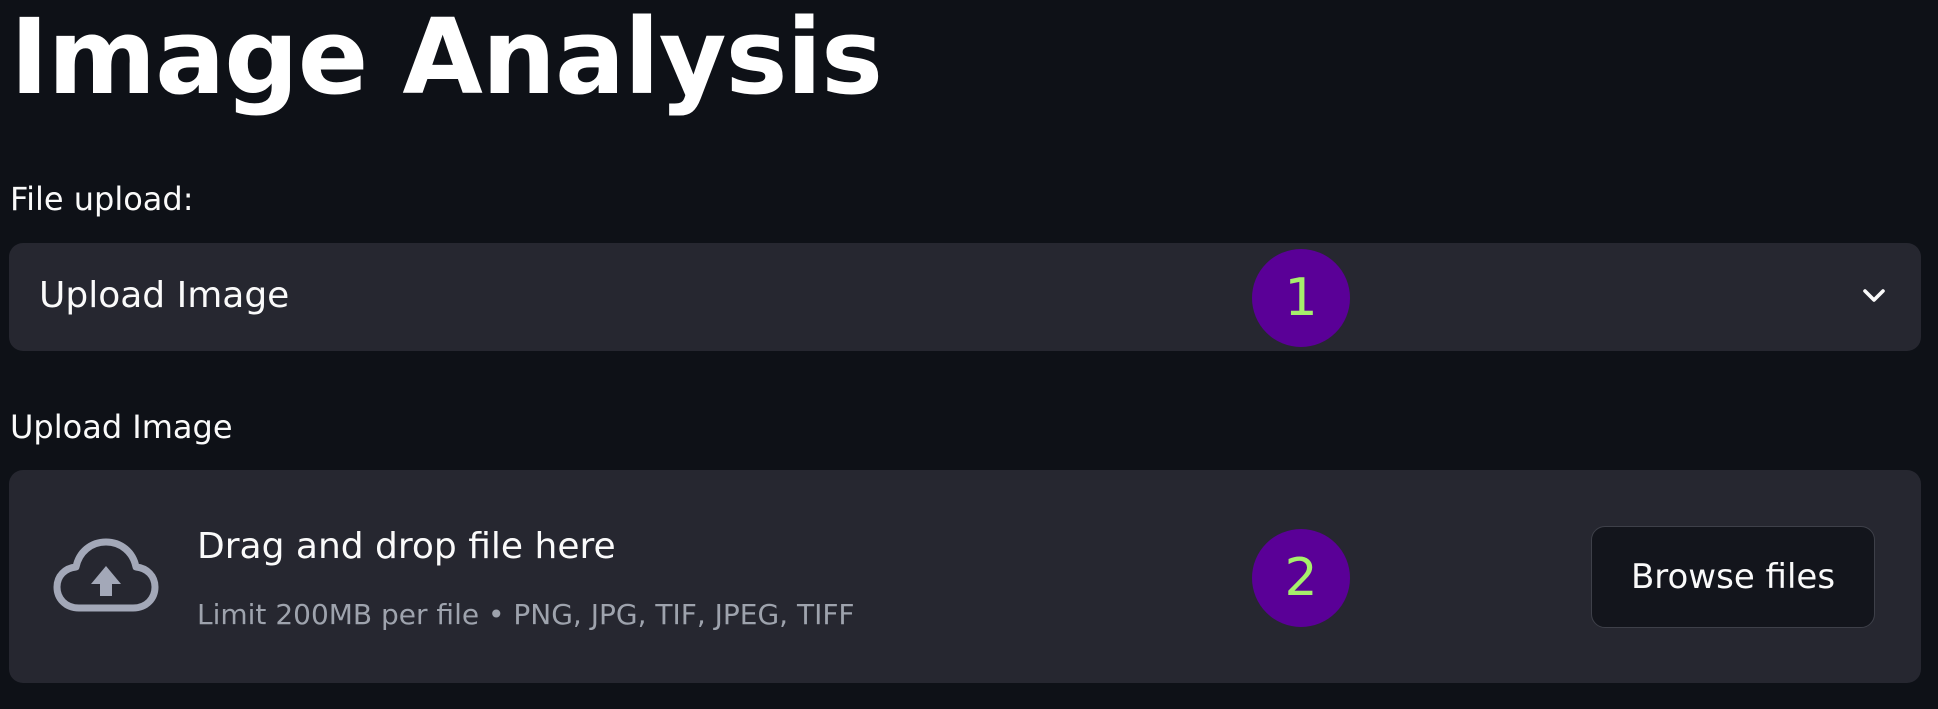 The image size is (1938, 709). Describe the element at coordinates (1733, 577) in the screenshot. I see `browse-files-button: Browse files` at that location.